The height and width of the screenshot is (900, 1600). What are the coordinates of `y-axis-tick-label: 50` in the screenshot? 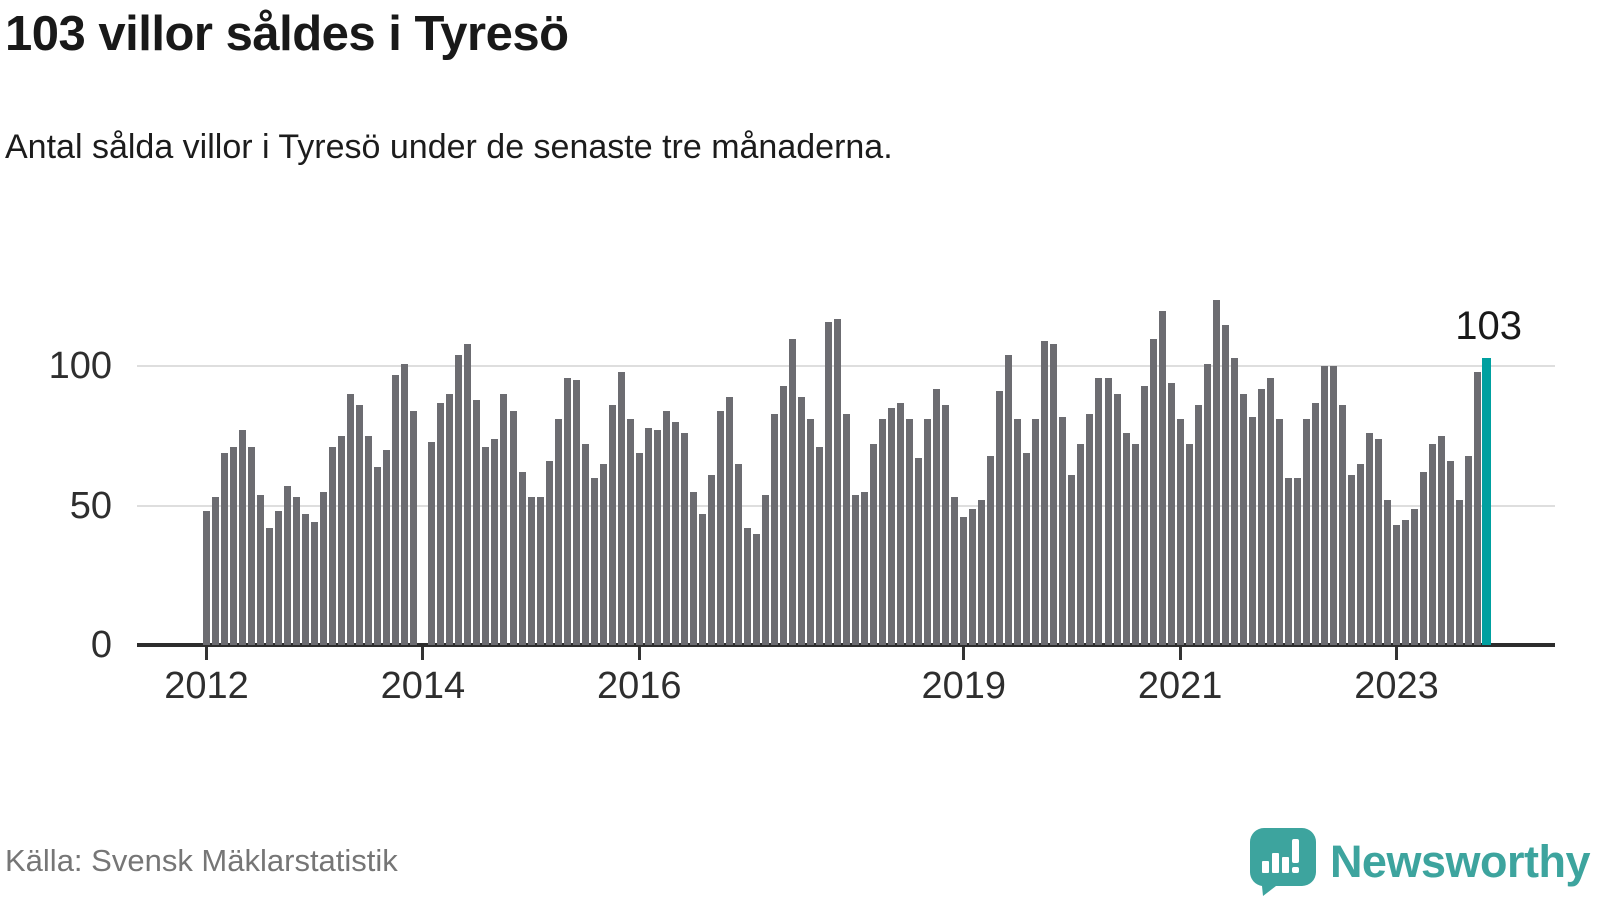 It's located at (90, 505).